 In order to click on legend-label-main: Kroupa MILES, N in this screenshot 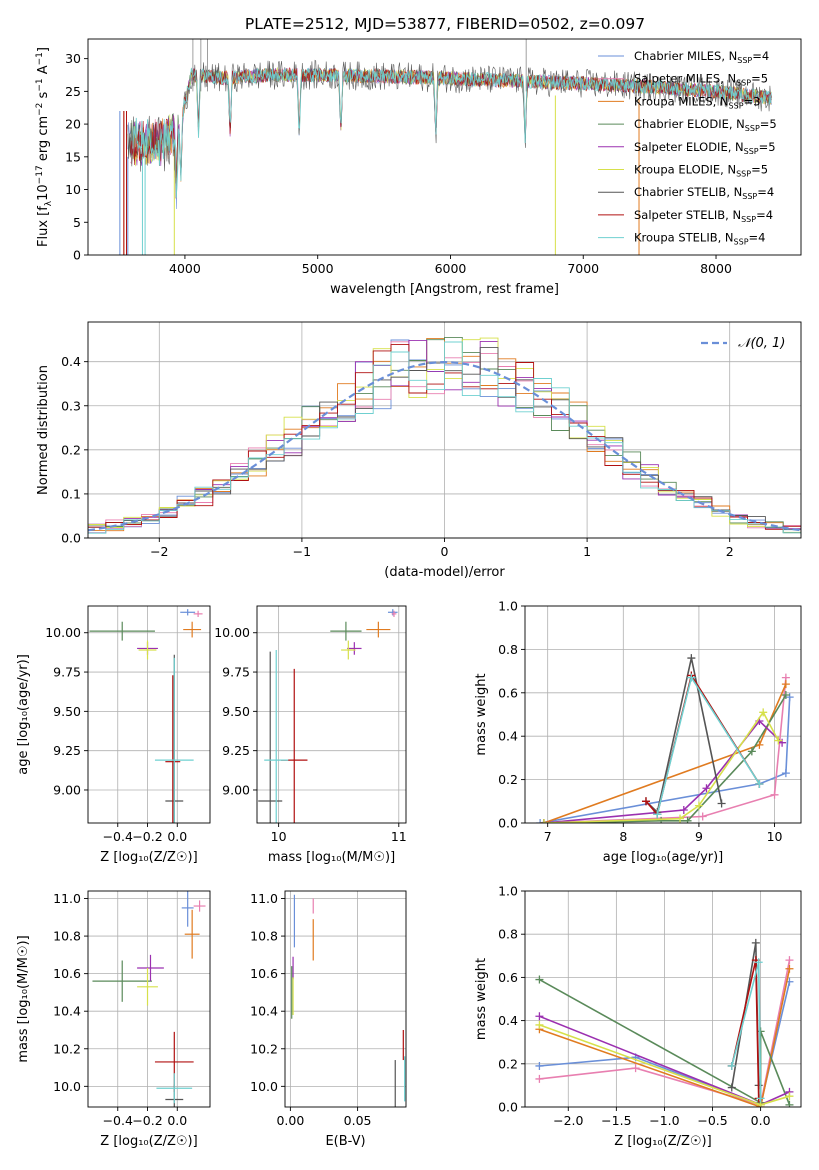, I will do `click(681, 101)`.